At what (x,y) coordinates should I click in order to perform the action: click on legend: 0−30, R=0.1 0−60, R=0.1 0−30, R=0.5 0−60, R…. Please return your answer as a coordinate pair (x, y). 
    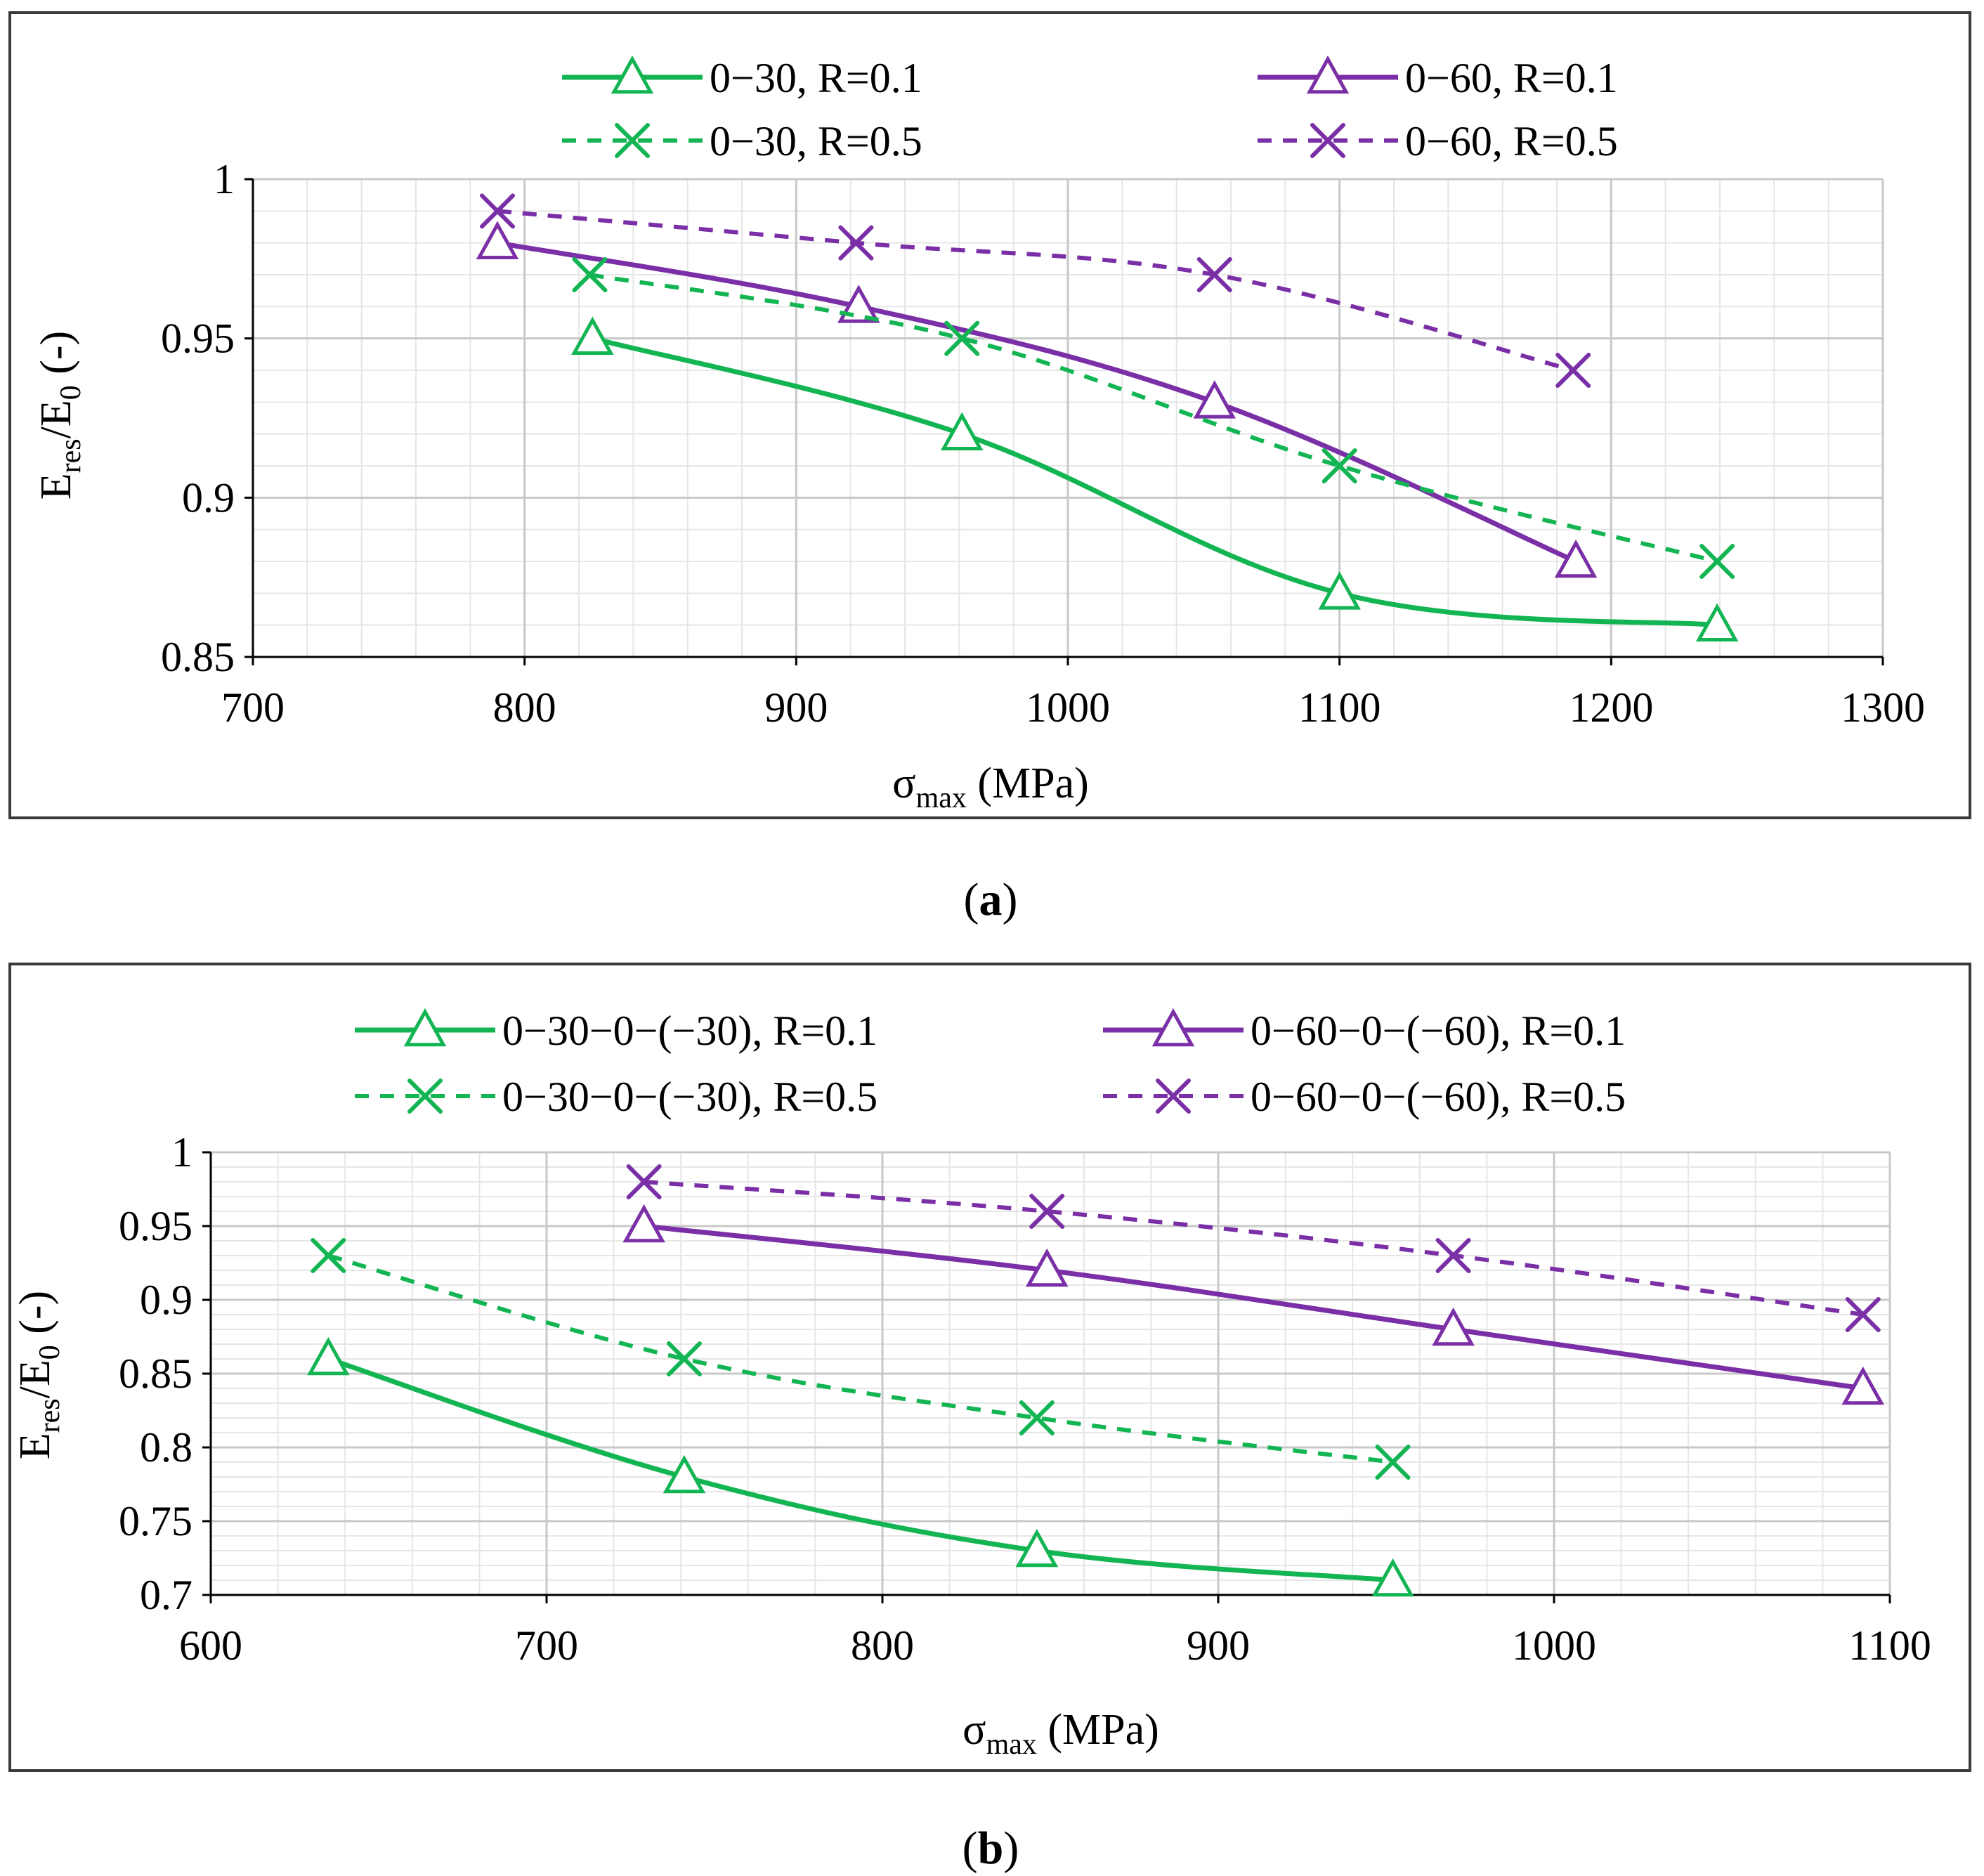
    Looking at the image, I should click on (1090, 110).